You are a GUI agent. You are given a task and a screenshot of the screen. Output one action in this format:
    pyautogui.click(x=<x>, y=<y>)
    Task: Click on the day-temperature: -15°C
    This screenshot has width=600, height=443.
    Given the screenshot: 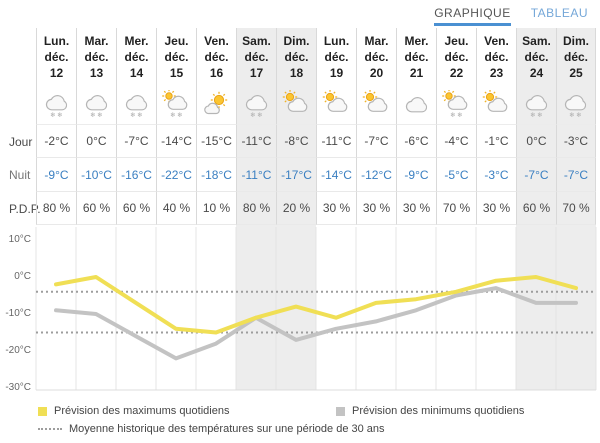 What is the action you would take?
    pyautogui.click(x=216, y=141)
    